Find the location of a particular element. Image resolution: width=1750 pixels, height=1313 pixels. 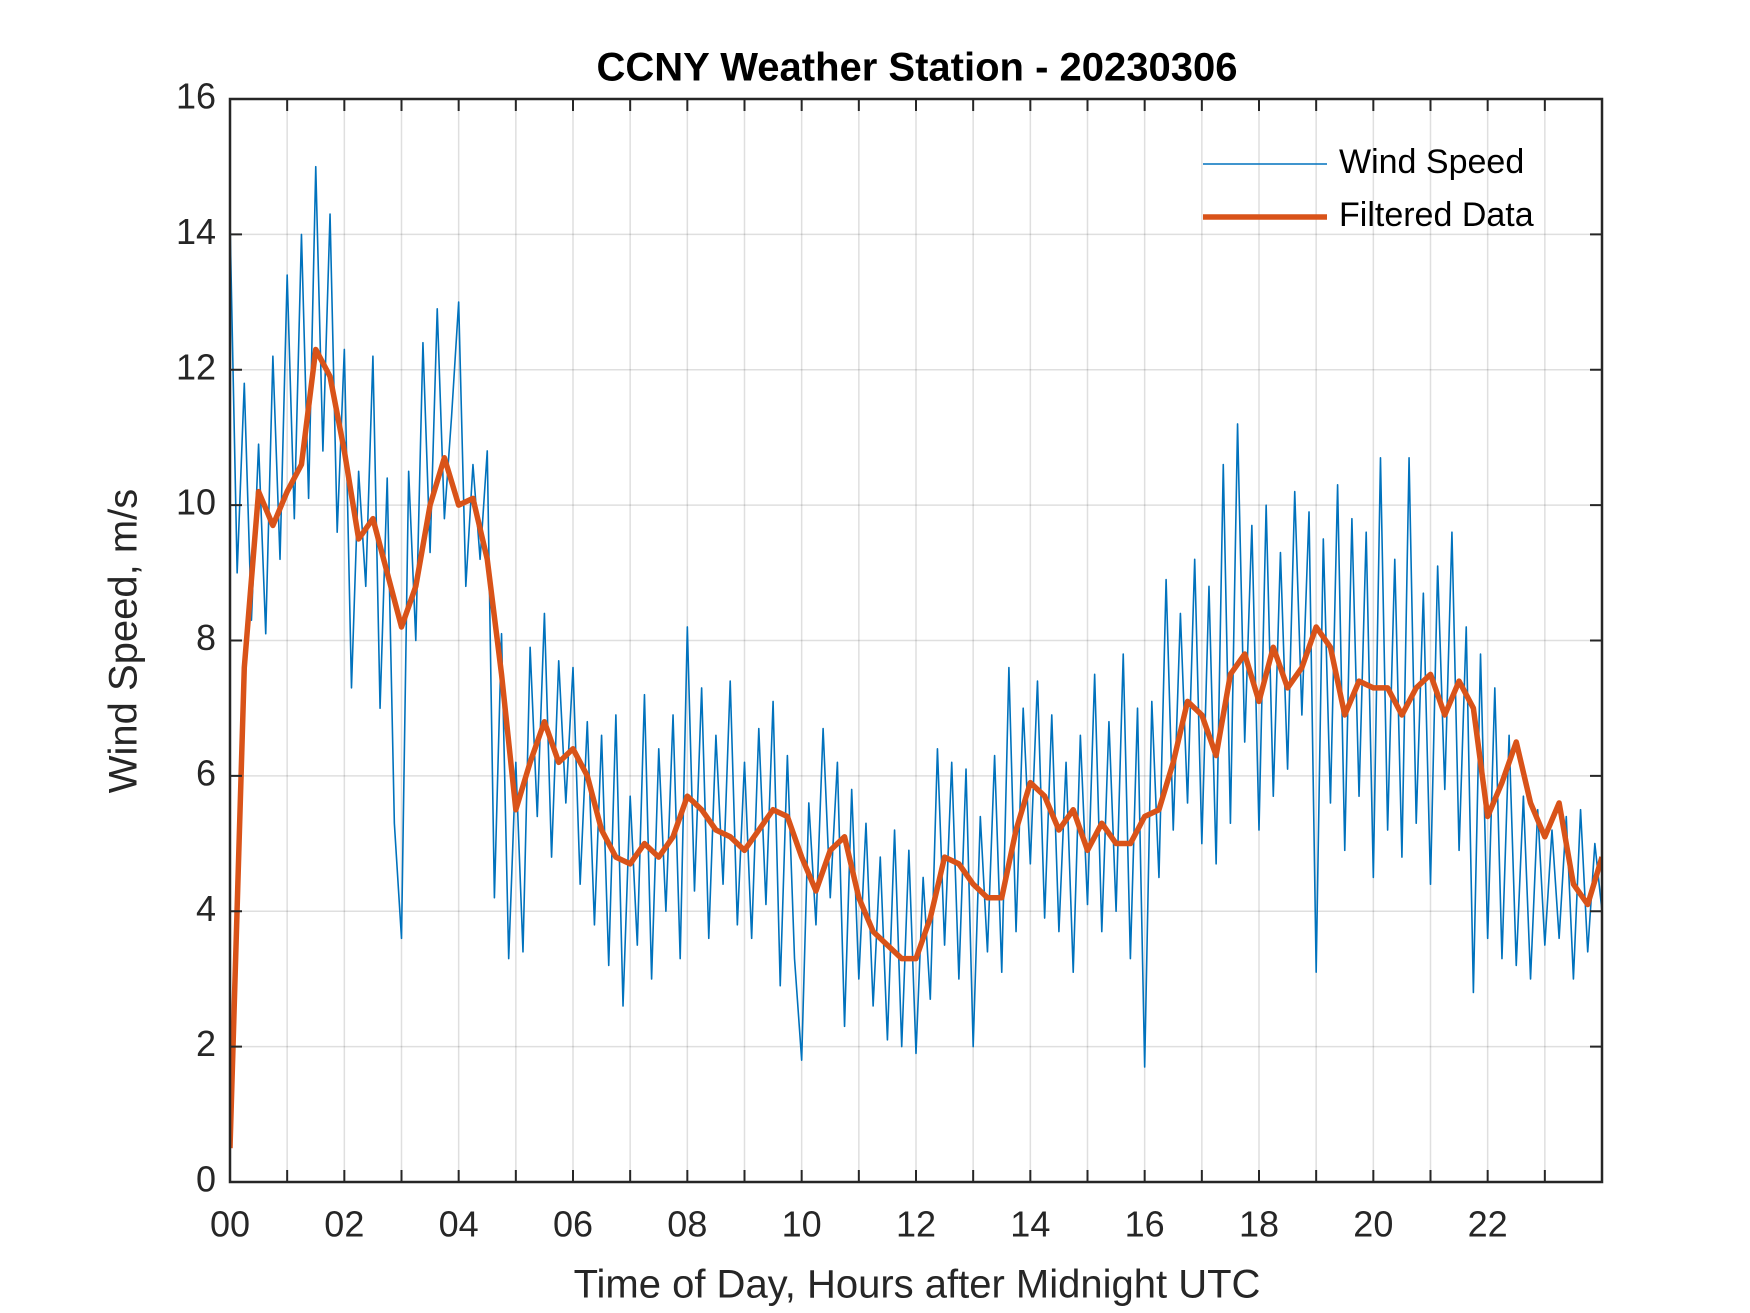

x-tick-label: 06 is located at coordinates (573, 1224).